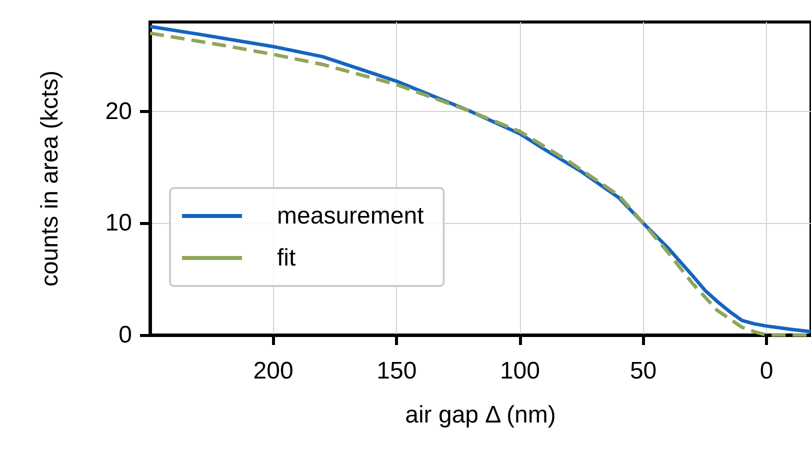 The height and width of the screenshot is (476, 811). Describe the element at coordinates (396, 371) in the screenshot. I see `x-tick-label: 150` at that location.